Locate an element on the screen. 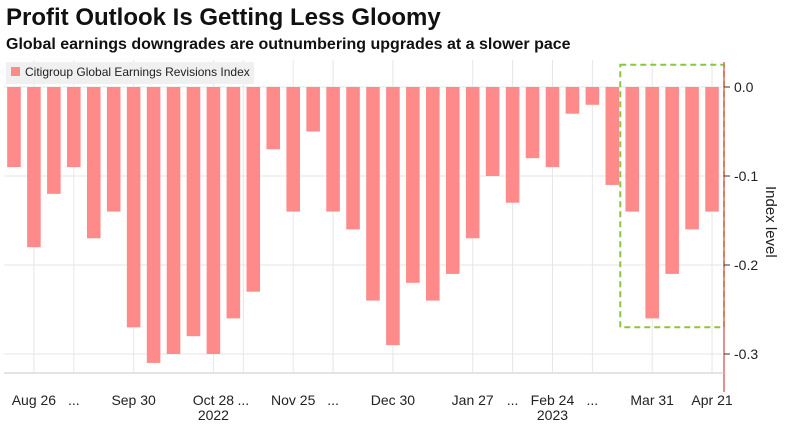  legend-swatch is located at coordinates (15, 71).